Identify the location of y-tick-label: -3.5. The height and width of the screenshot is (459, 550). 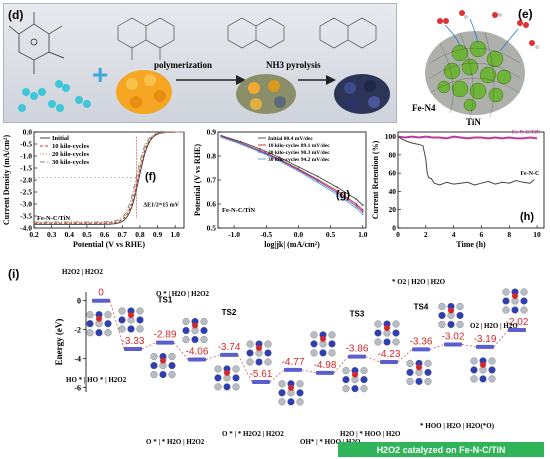
(26, 216).